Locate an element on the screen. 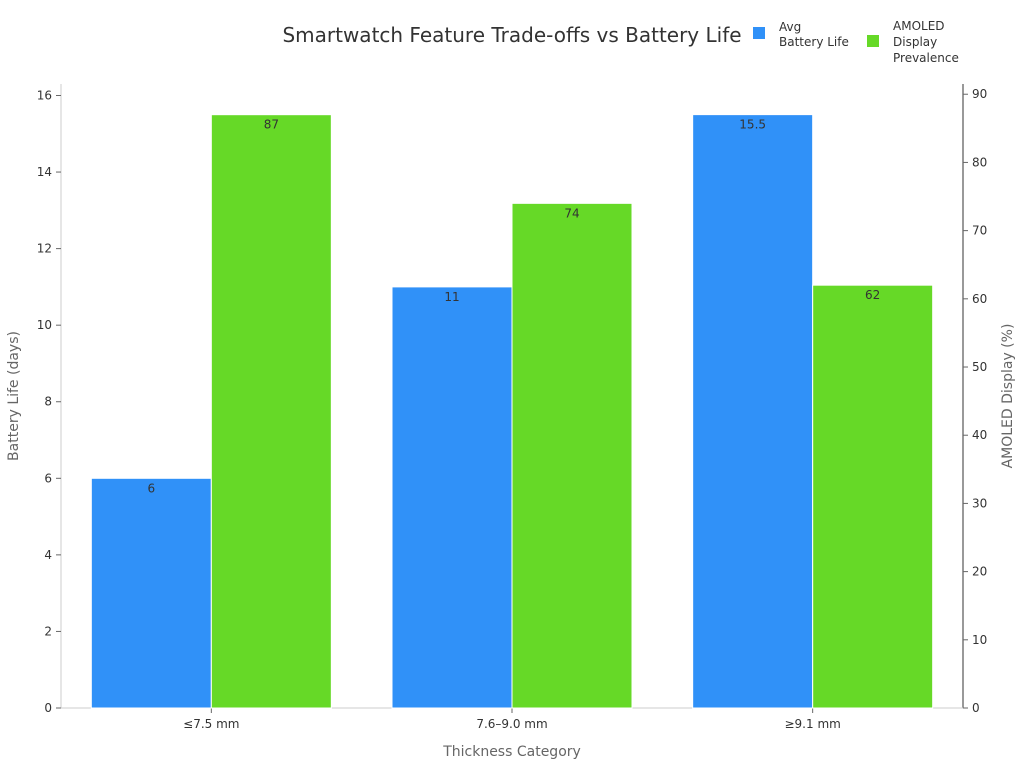 The image size is (1024, 768). y-left-tick-label: 4 is located at coordinates (48, 555).